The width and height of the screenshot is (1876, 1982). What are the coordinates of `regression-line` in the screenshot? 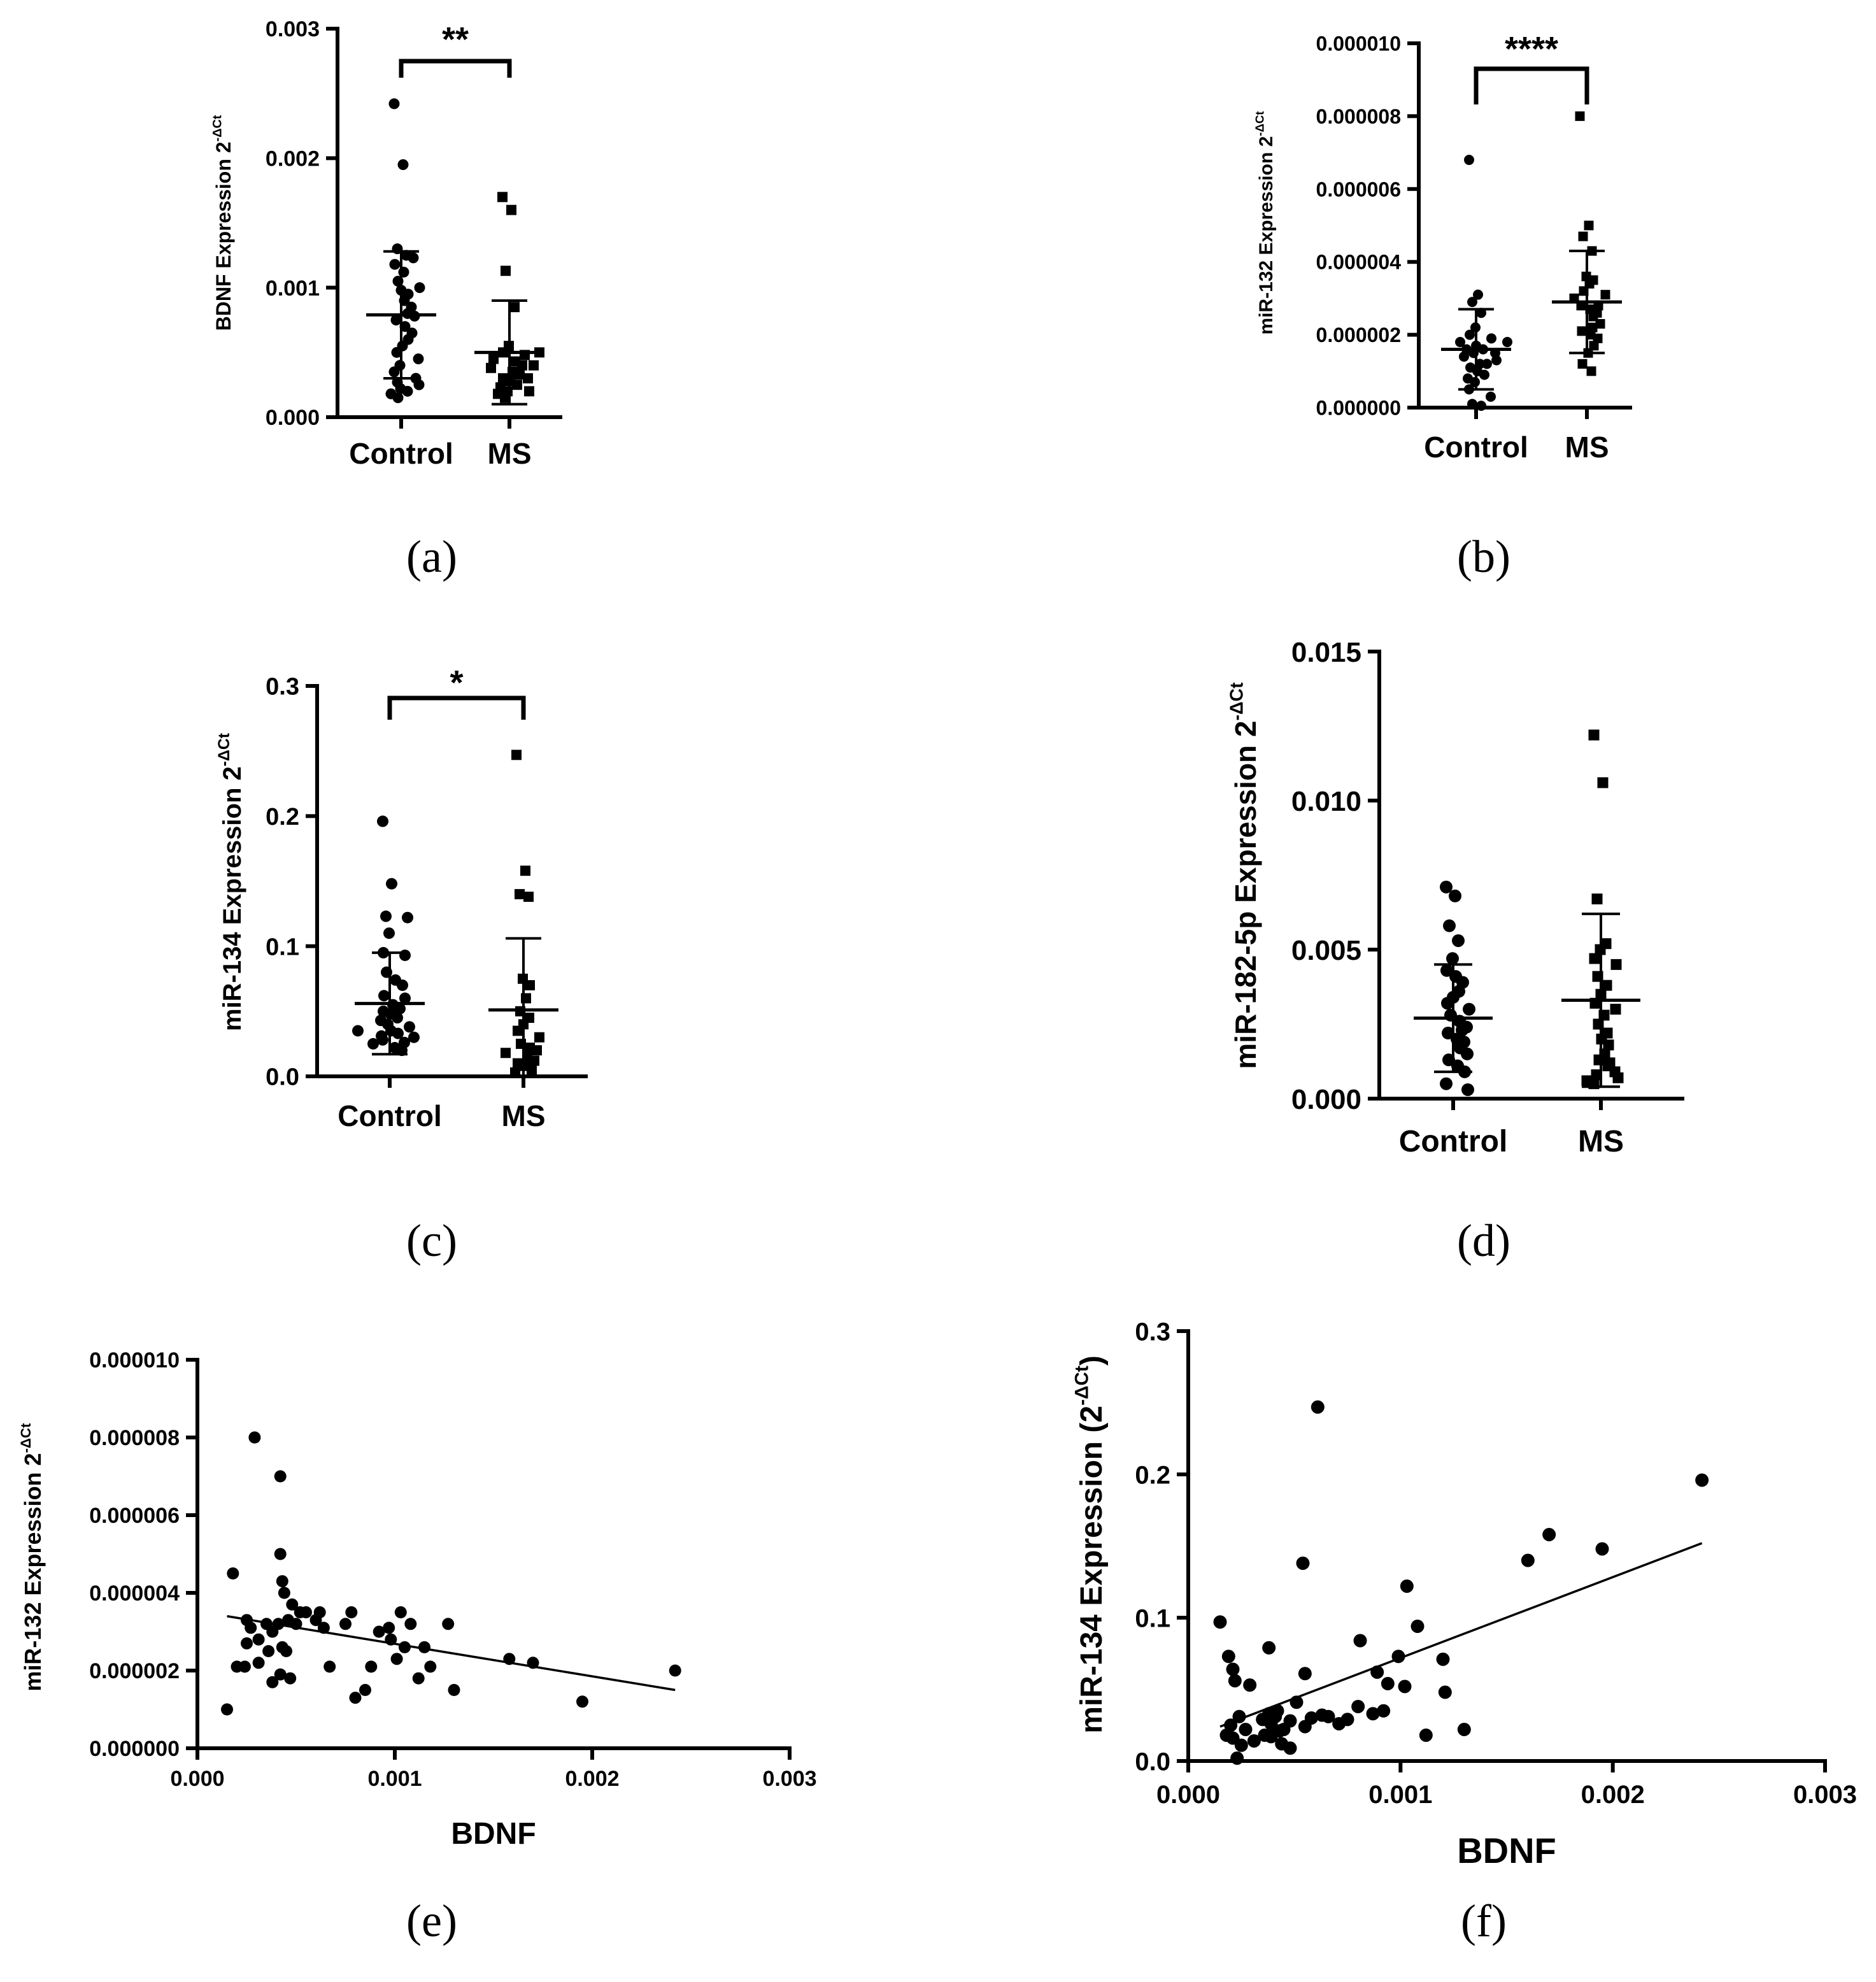 It's located at (1461, 1635).